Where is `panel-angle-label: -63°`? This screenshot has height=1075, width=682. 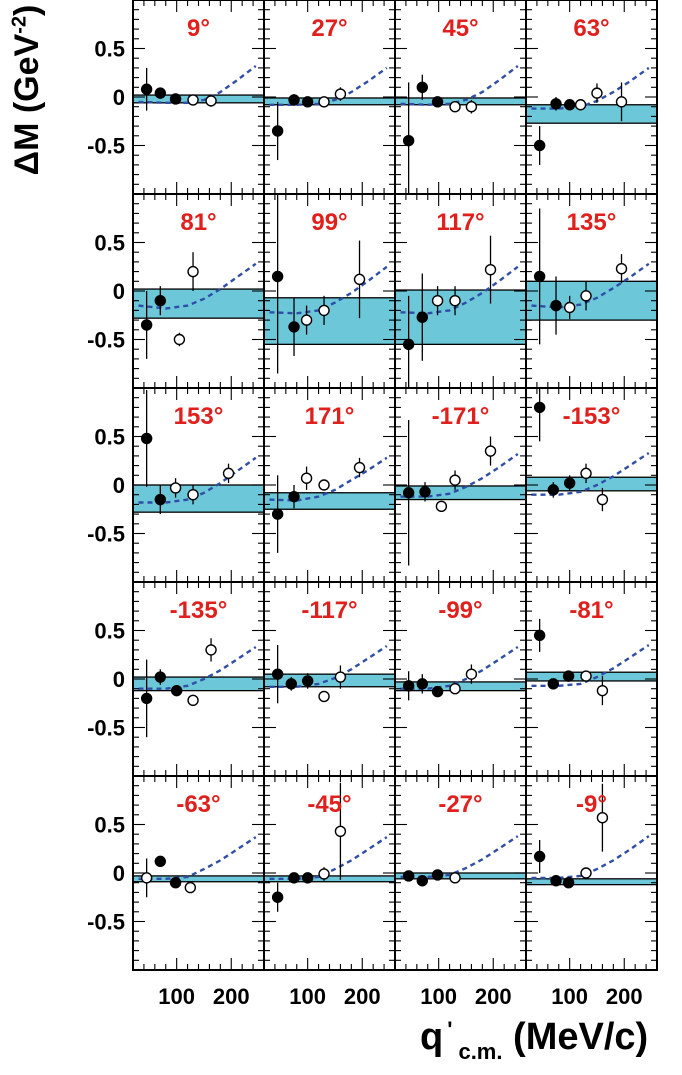
panel-angle-label: -63° is located at coordinates (198, 804).